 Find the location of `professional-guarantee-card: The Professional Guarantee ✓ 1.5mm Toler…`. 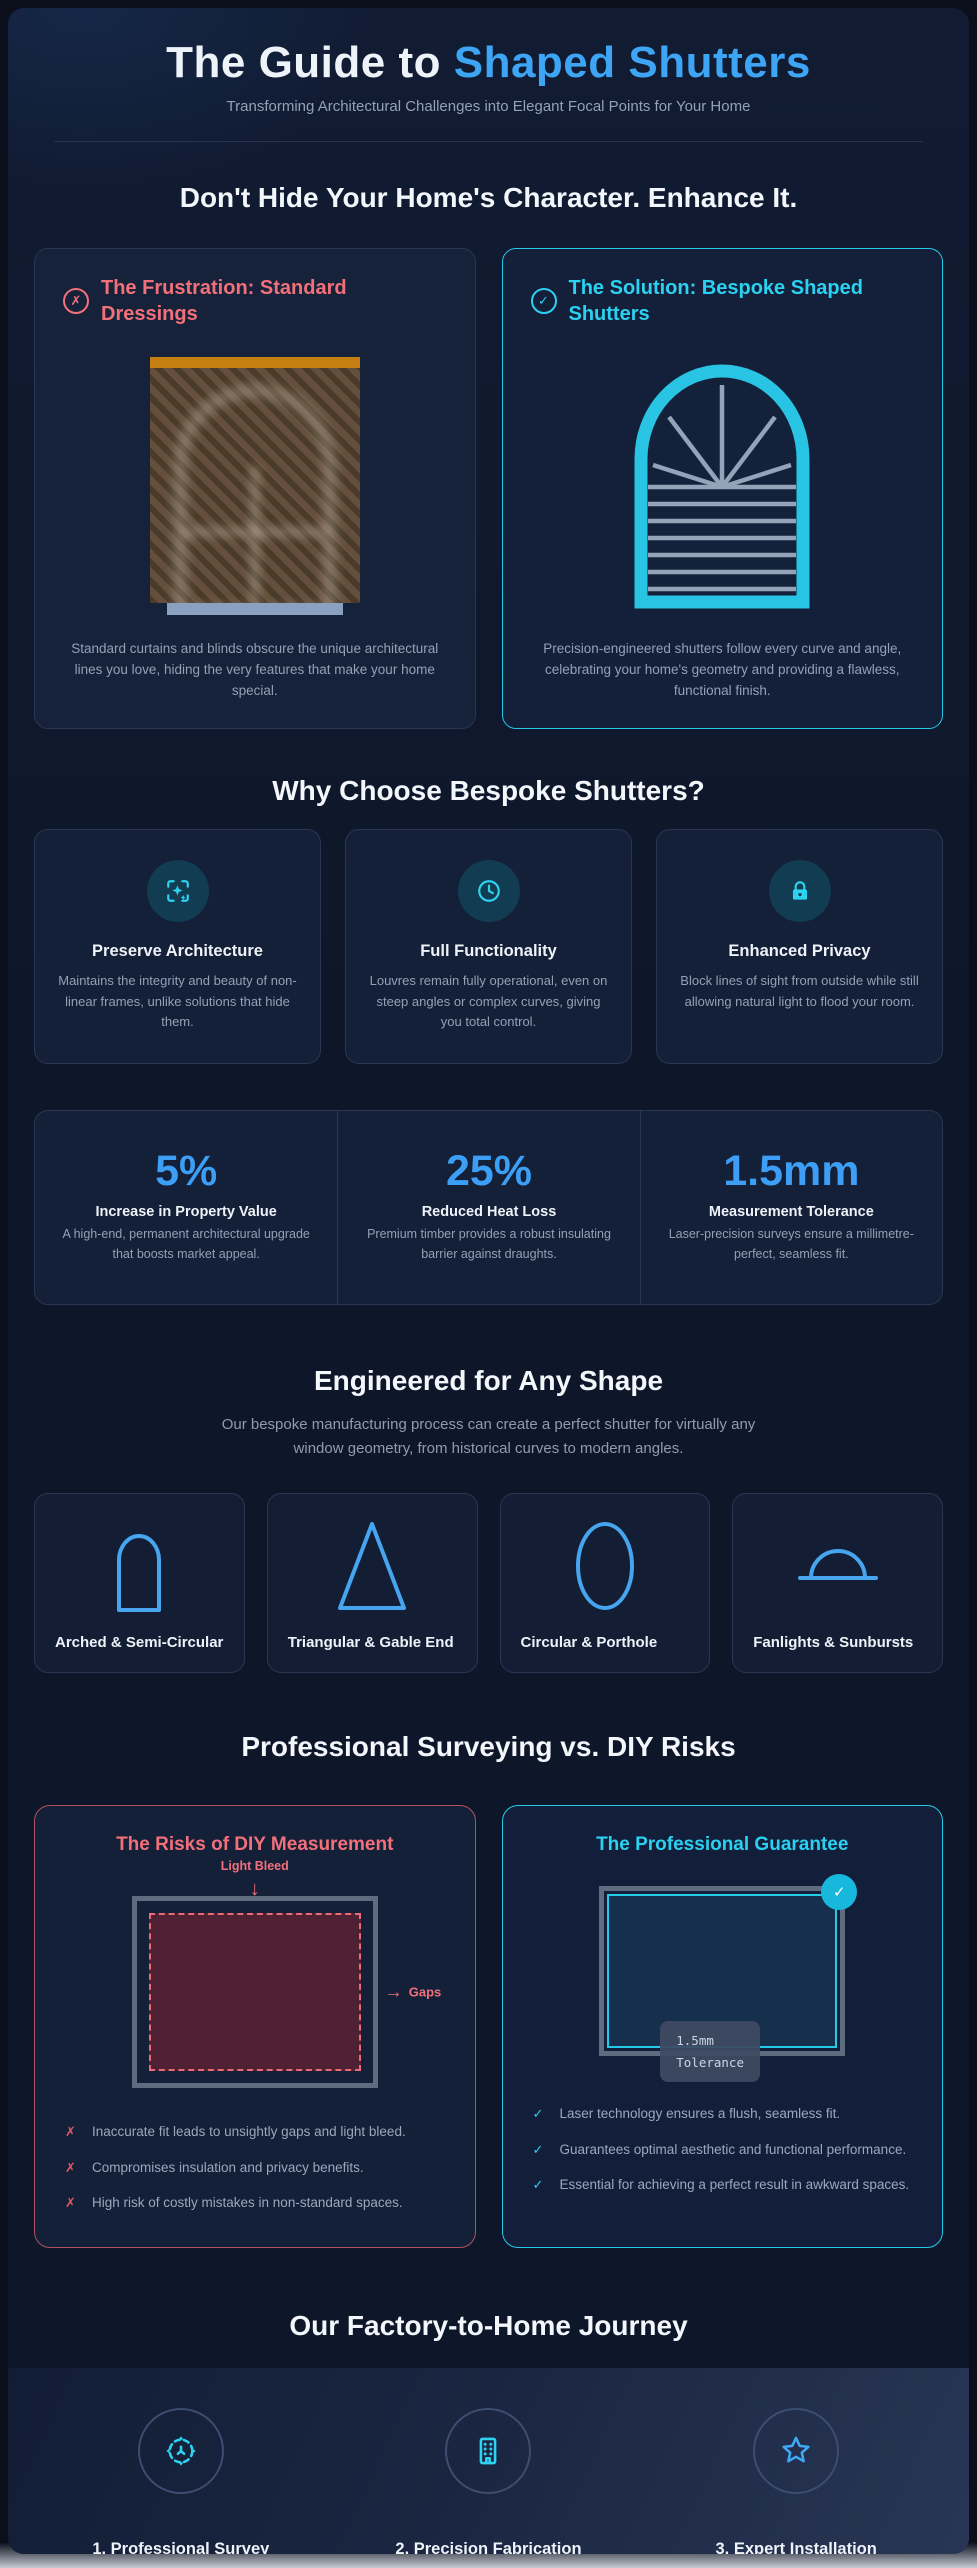

professional-guarantee-card: The Professional Guarantee ✓ 1.5mm Toler… is located at coordinates (722, 2027).